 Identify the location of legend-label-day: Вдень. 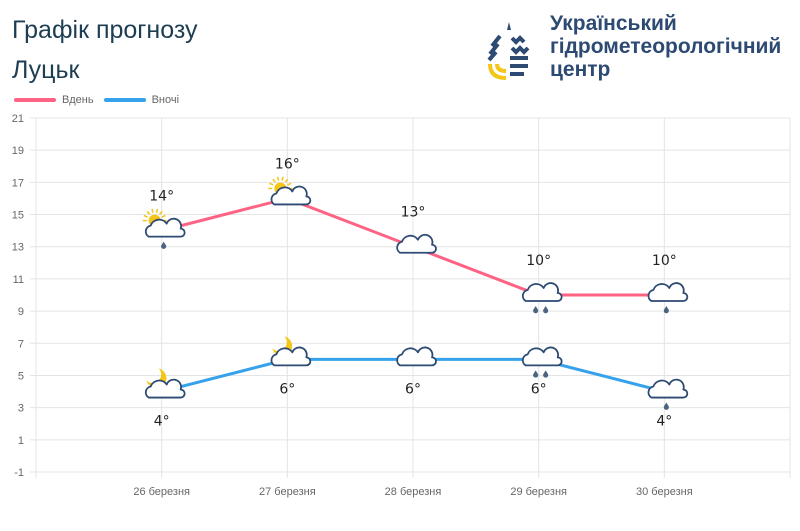
(78, 100).